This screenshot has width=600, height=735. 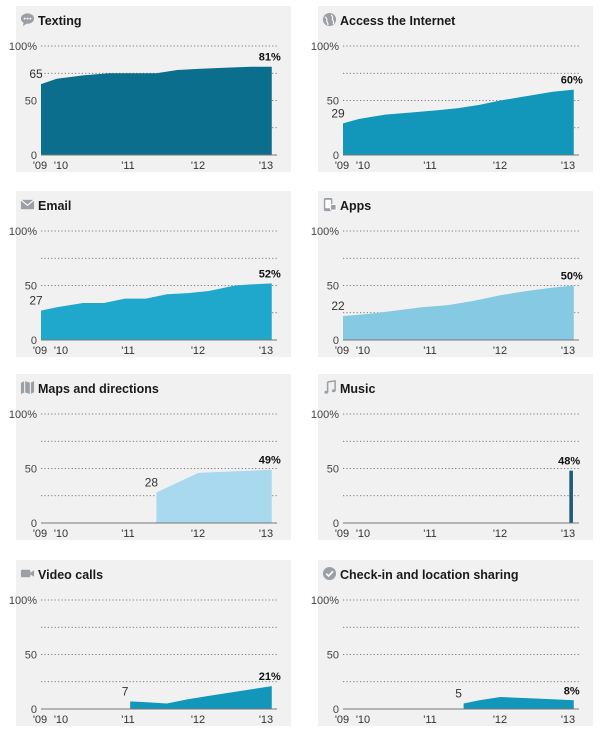 I want to click on start-value-label: 5, so click(x=458, y=694).